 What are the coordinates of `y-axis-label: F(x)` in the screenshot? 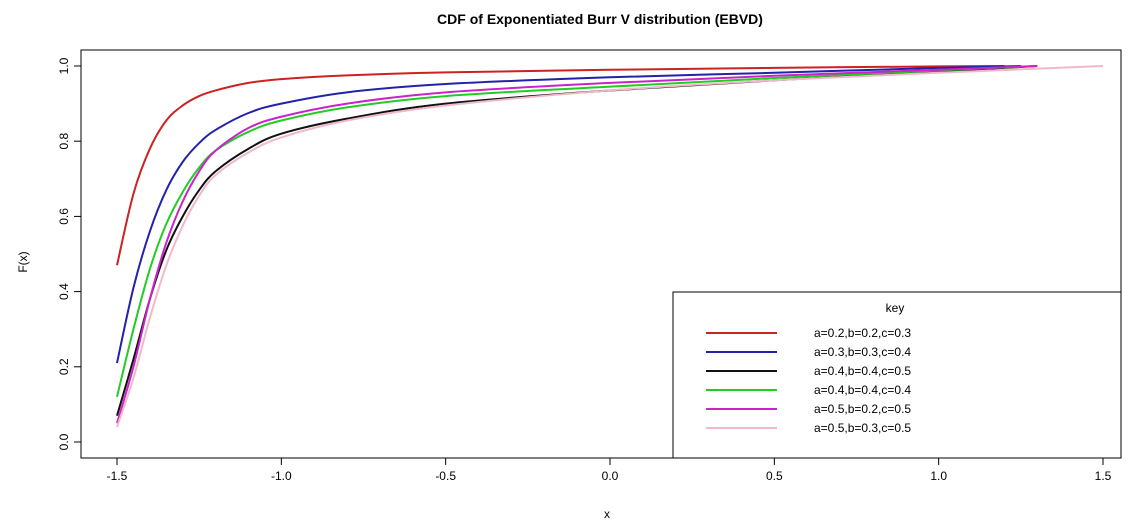 It's located at (23, 261).